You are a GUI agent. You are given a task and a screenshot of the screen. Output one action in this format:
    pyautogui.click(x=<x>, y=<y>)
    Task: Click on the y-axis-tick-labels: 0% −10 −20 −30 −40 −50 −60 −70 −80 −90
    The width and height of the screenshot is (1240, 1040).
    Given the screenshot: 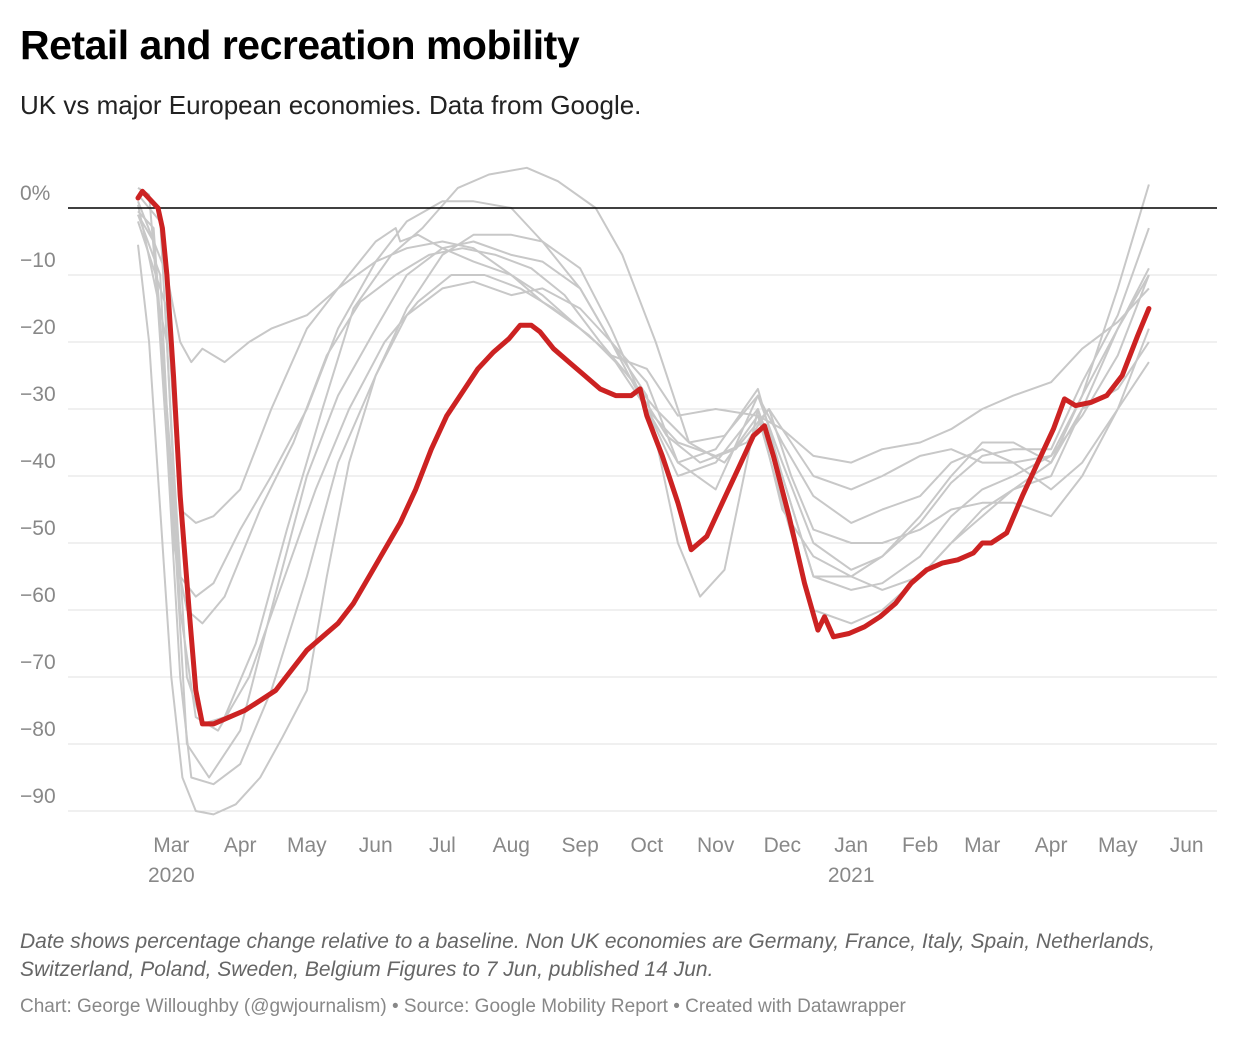 What is the action you would take?
    pyautogui.click(x=38, y=495)
    